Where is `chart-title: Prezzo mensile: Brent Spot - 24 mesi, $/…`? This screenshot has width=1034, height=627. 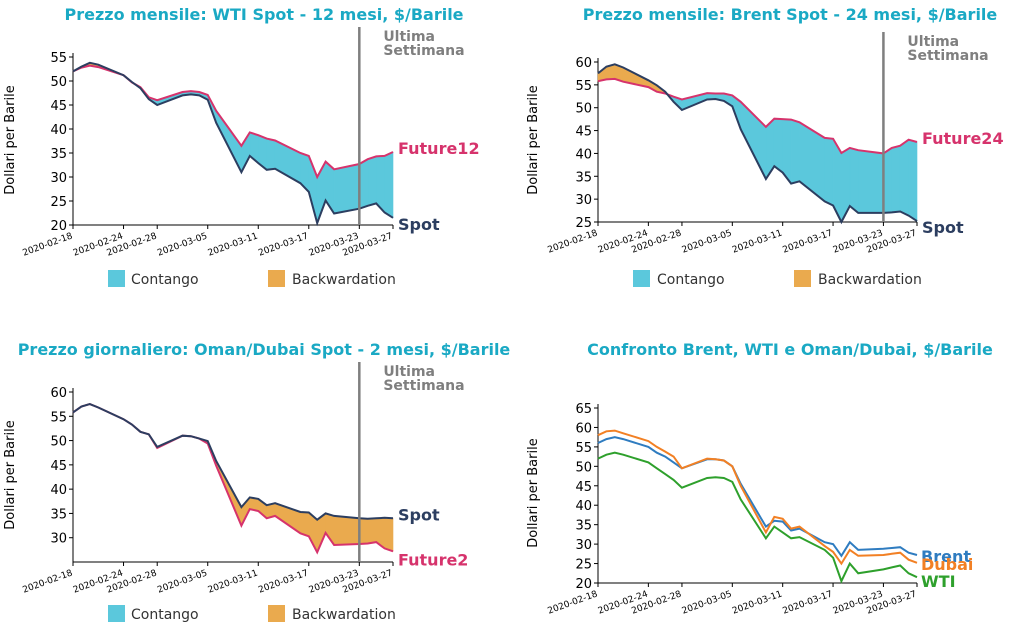
chart-title: Prezzo mensile: Brent Spot - 24 mesi, $/… is located at coordinates (790, 14).